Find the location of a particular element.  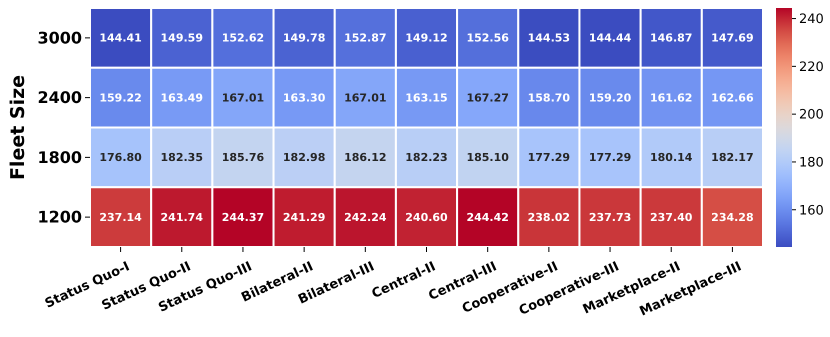

data-label: 152.56 is located at coordinates (488, 38).